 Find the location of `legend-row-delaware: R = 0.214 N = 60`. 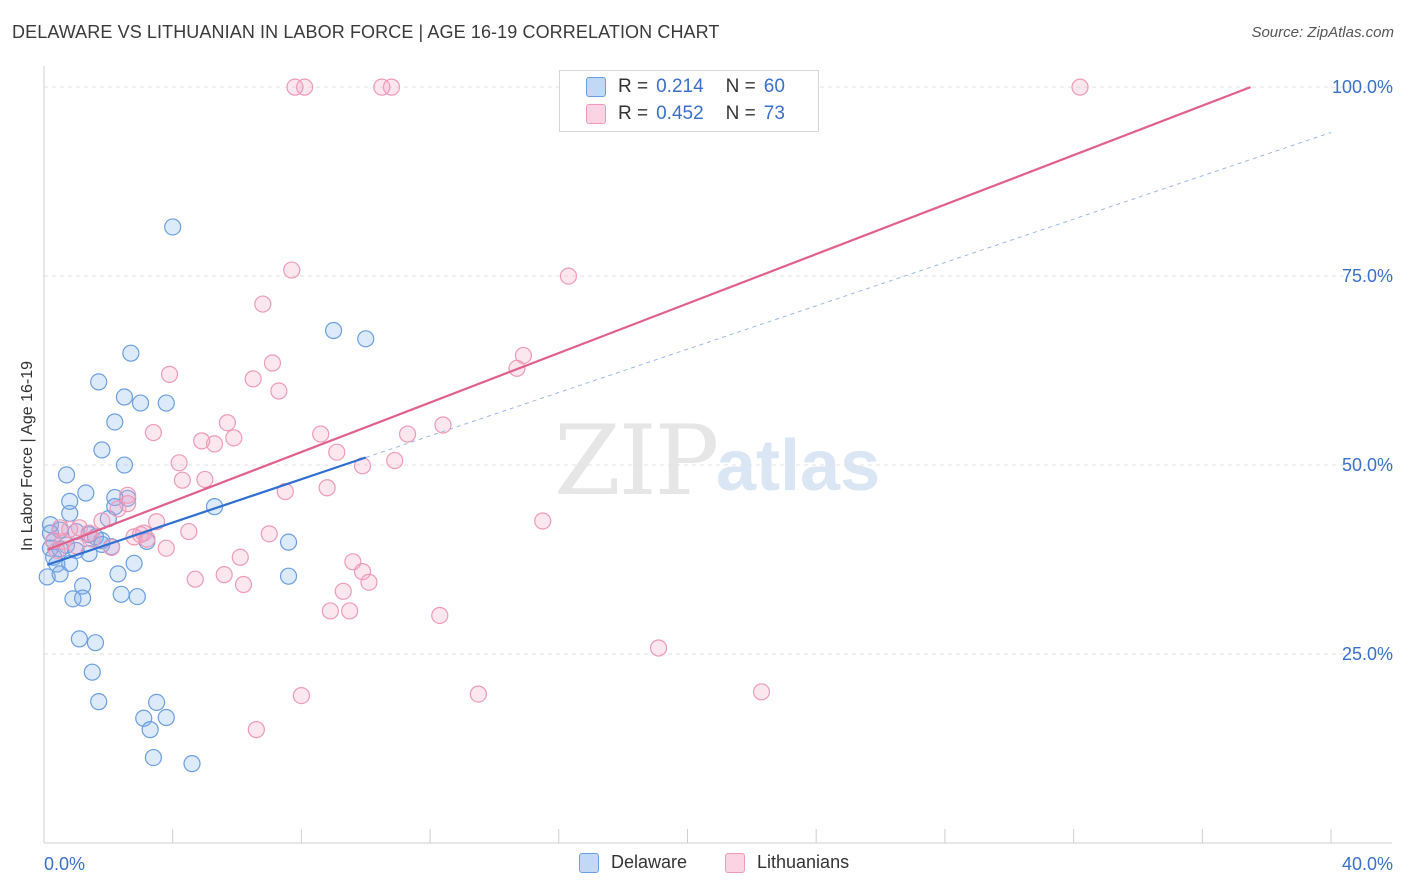

legend-row-delaware: R = 0.214 N = 60 is located at coordinates (672, 87).